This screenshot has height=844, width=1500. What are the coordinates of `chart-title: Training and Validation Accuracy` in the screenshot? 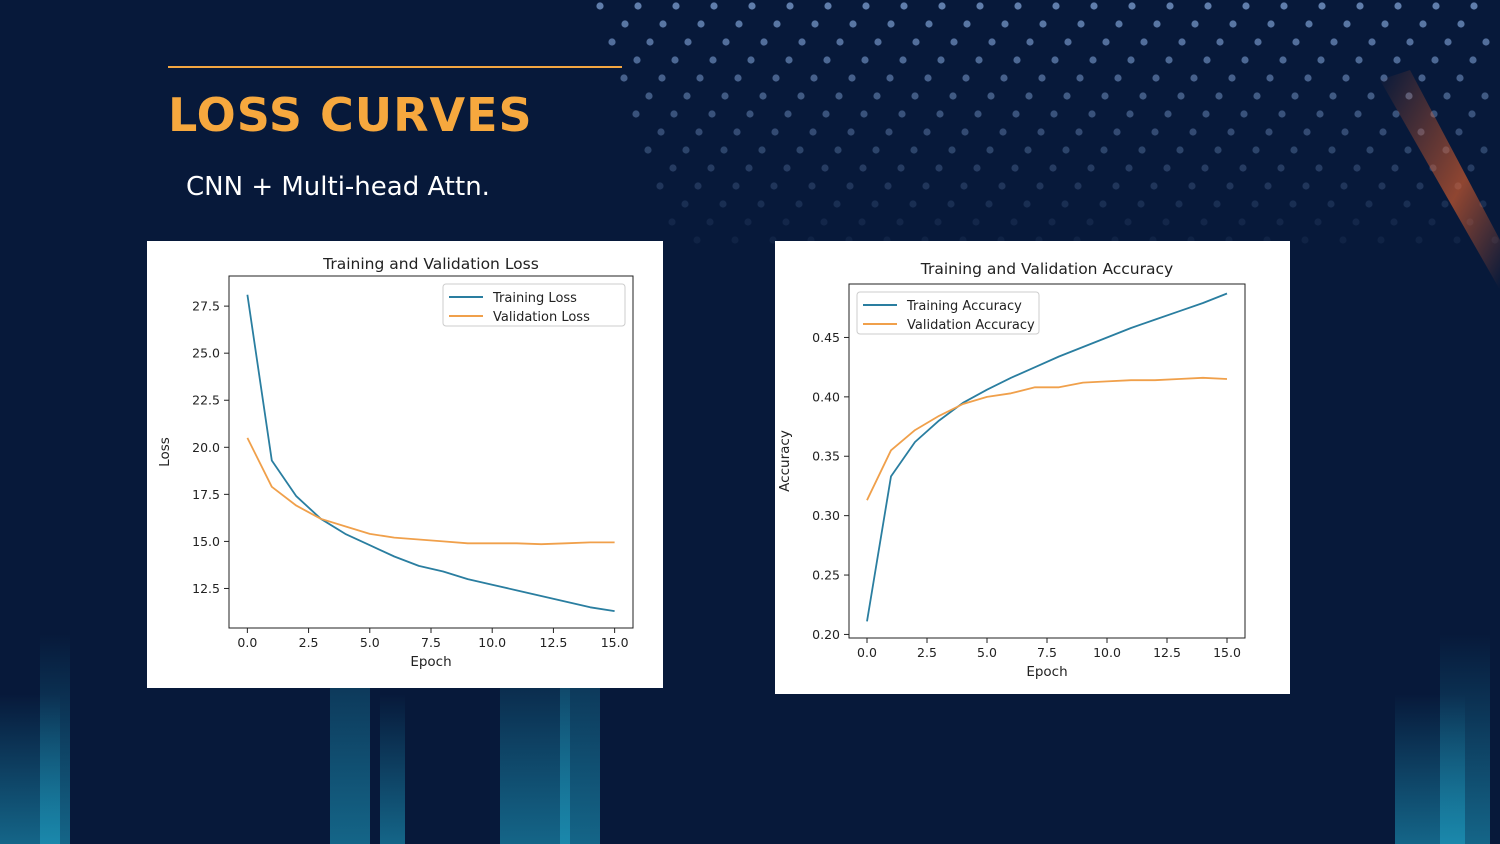 It's located at (1046, 269).